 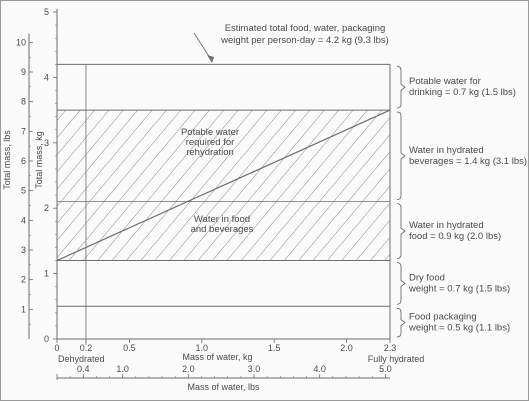 I want to click on x-tick-label-kg: 0, so click(x=56, y=348).